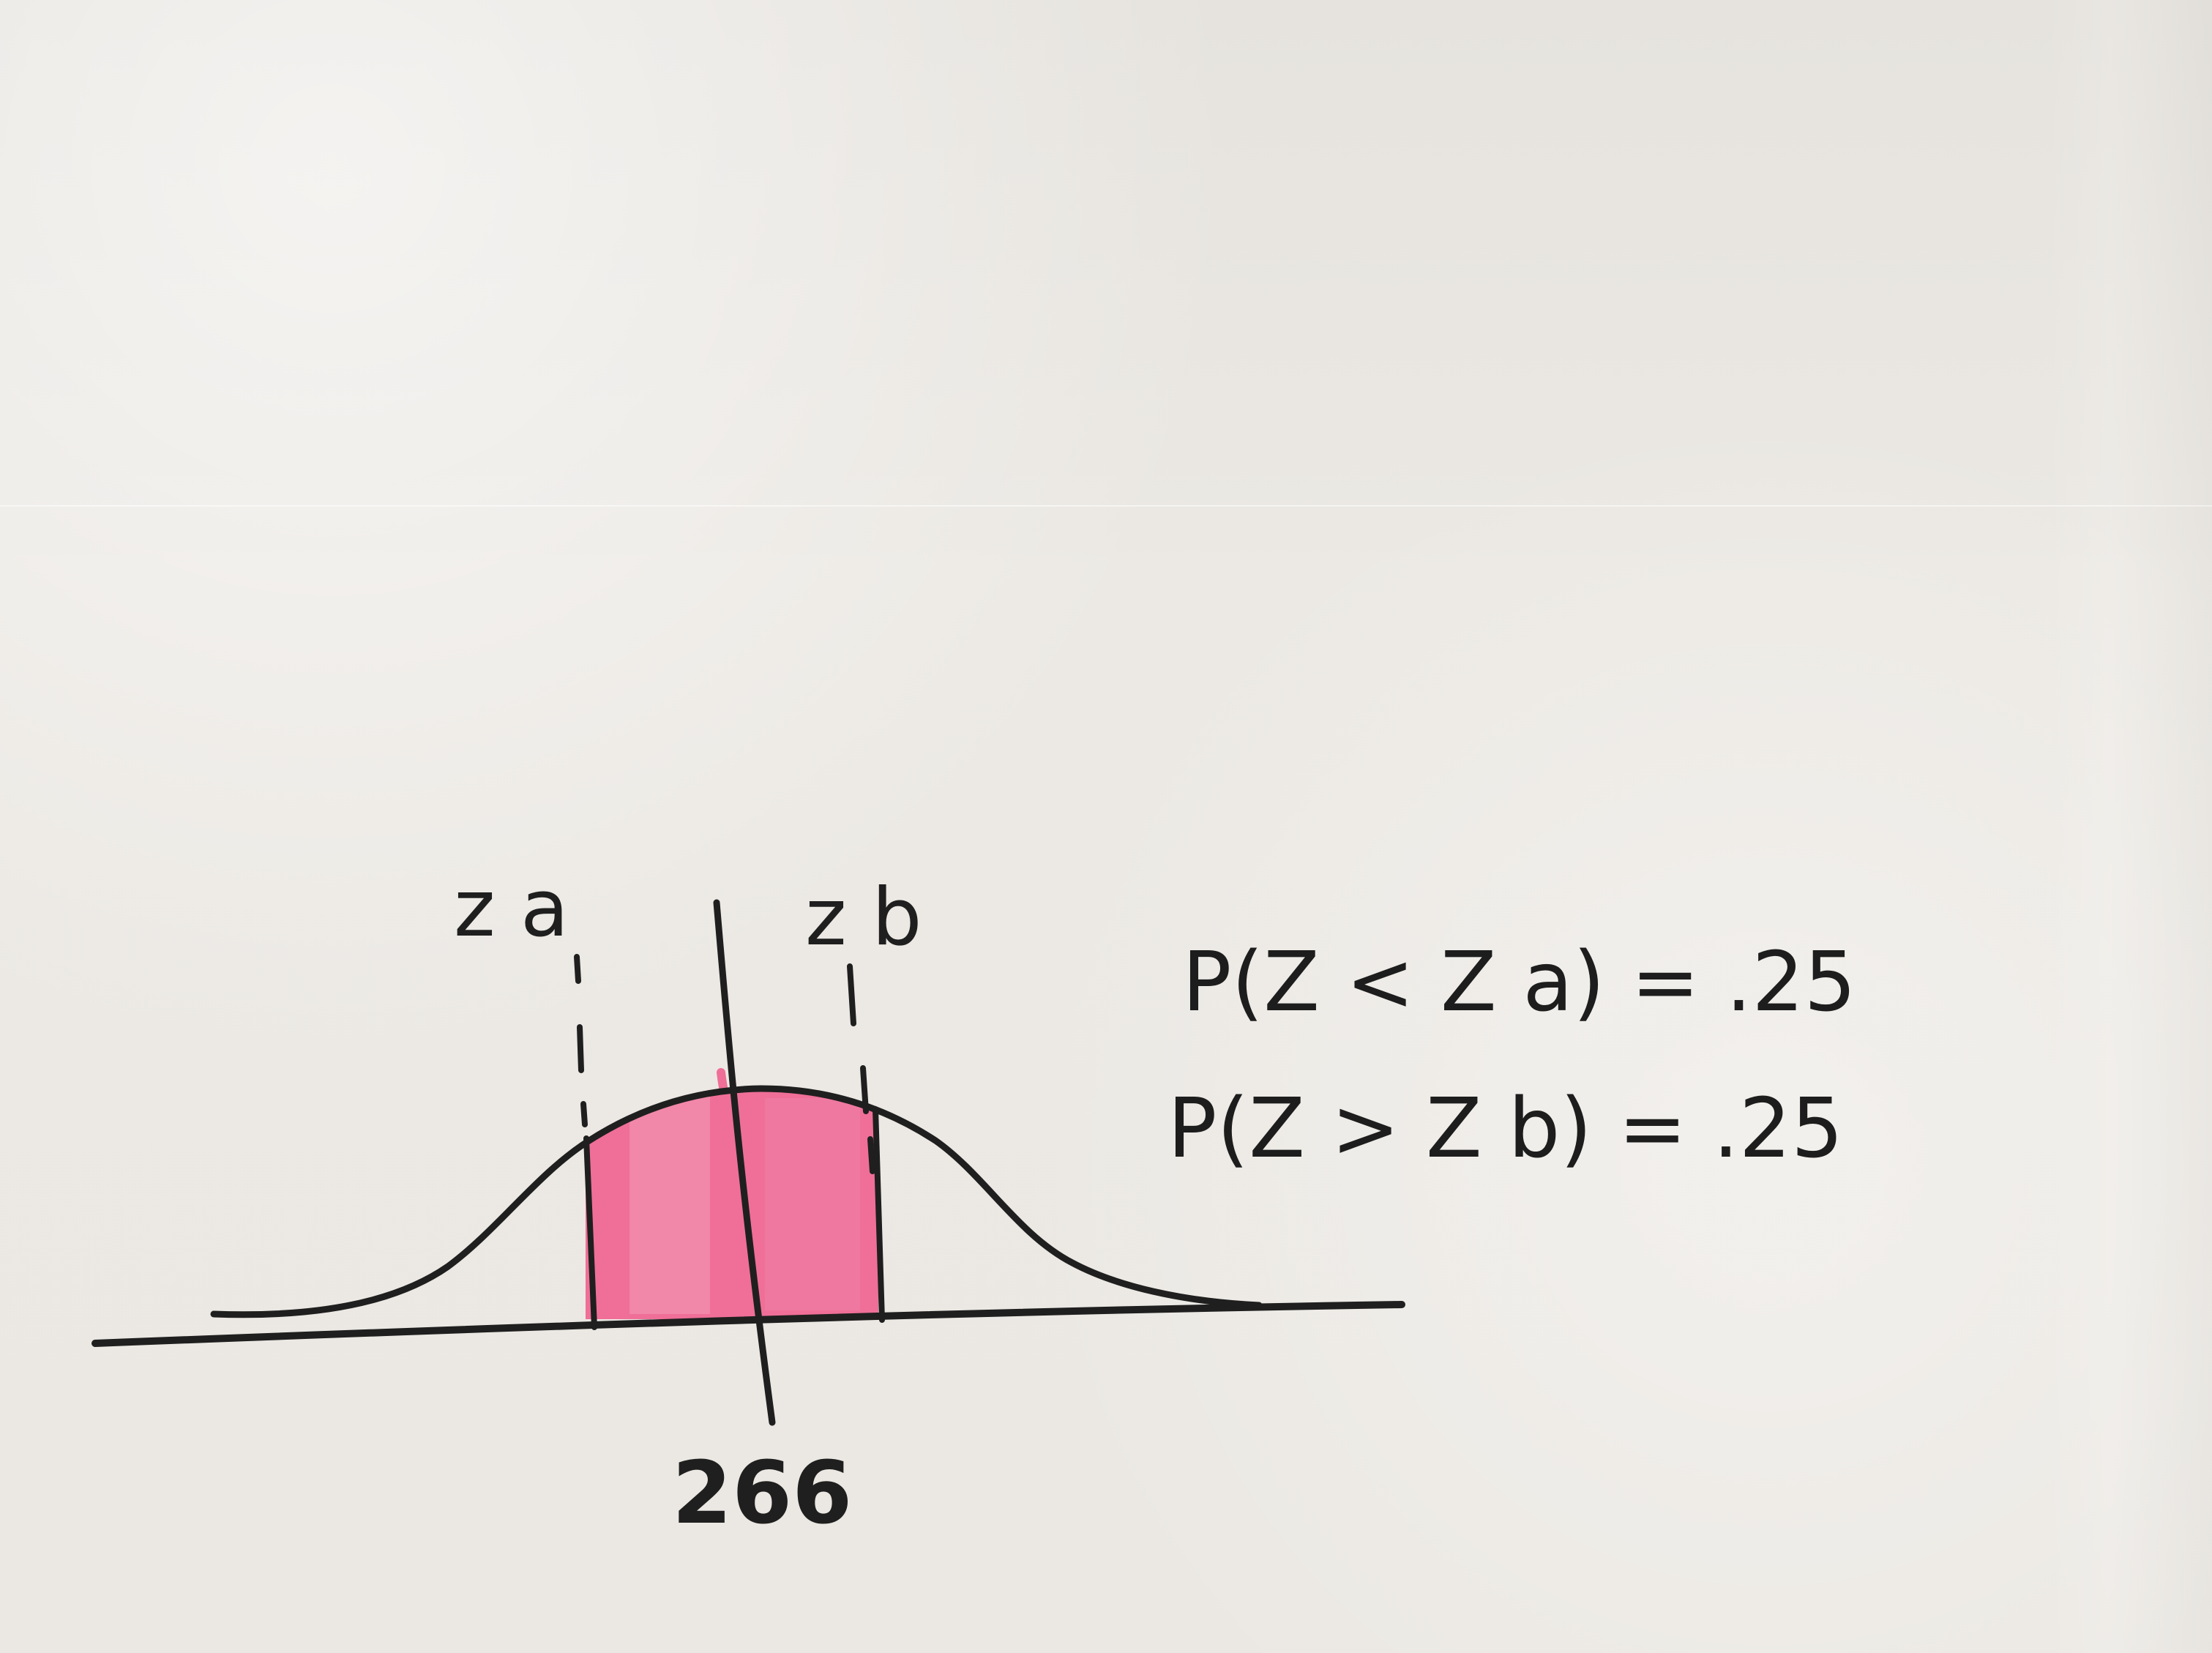 The image size is (2212, 1653). What do you see at coordinates (512, 909) in the screenshot?
I see `za-label: z a` at bounding box center [512, 909].